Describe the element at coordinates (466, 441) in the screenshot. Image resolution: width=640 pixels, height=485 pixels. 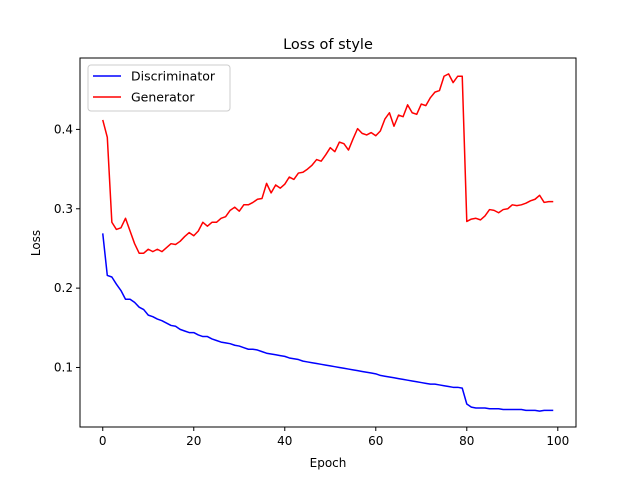
I see `x-tick-label: 80` at that location.